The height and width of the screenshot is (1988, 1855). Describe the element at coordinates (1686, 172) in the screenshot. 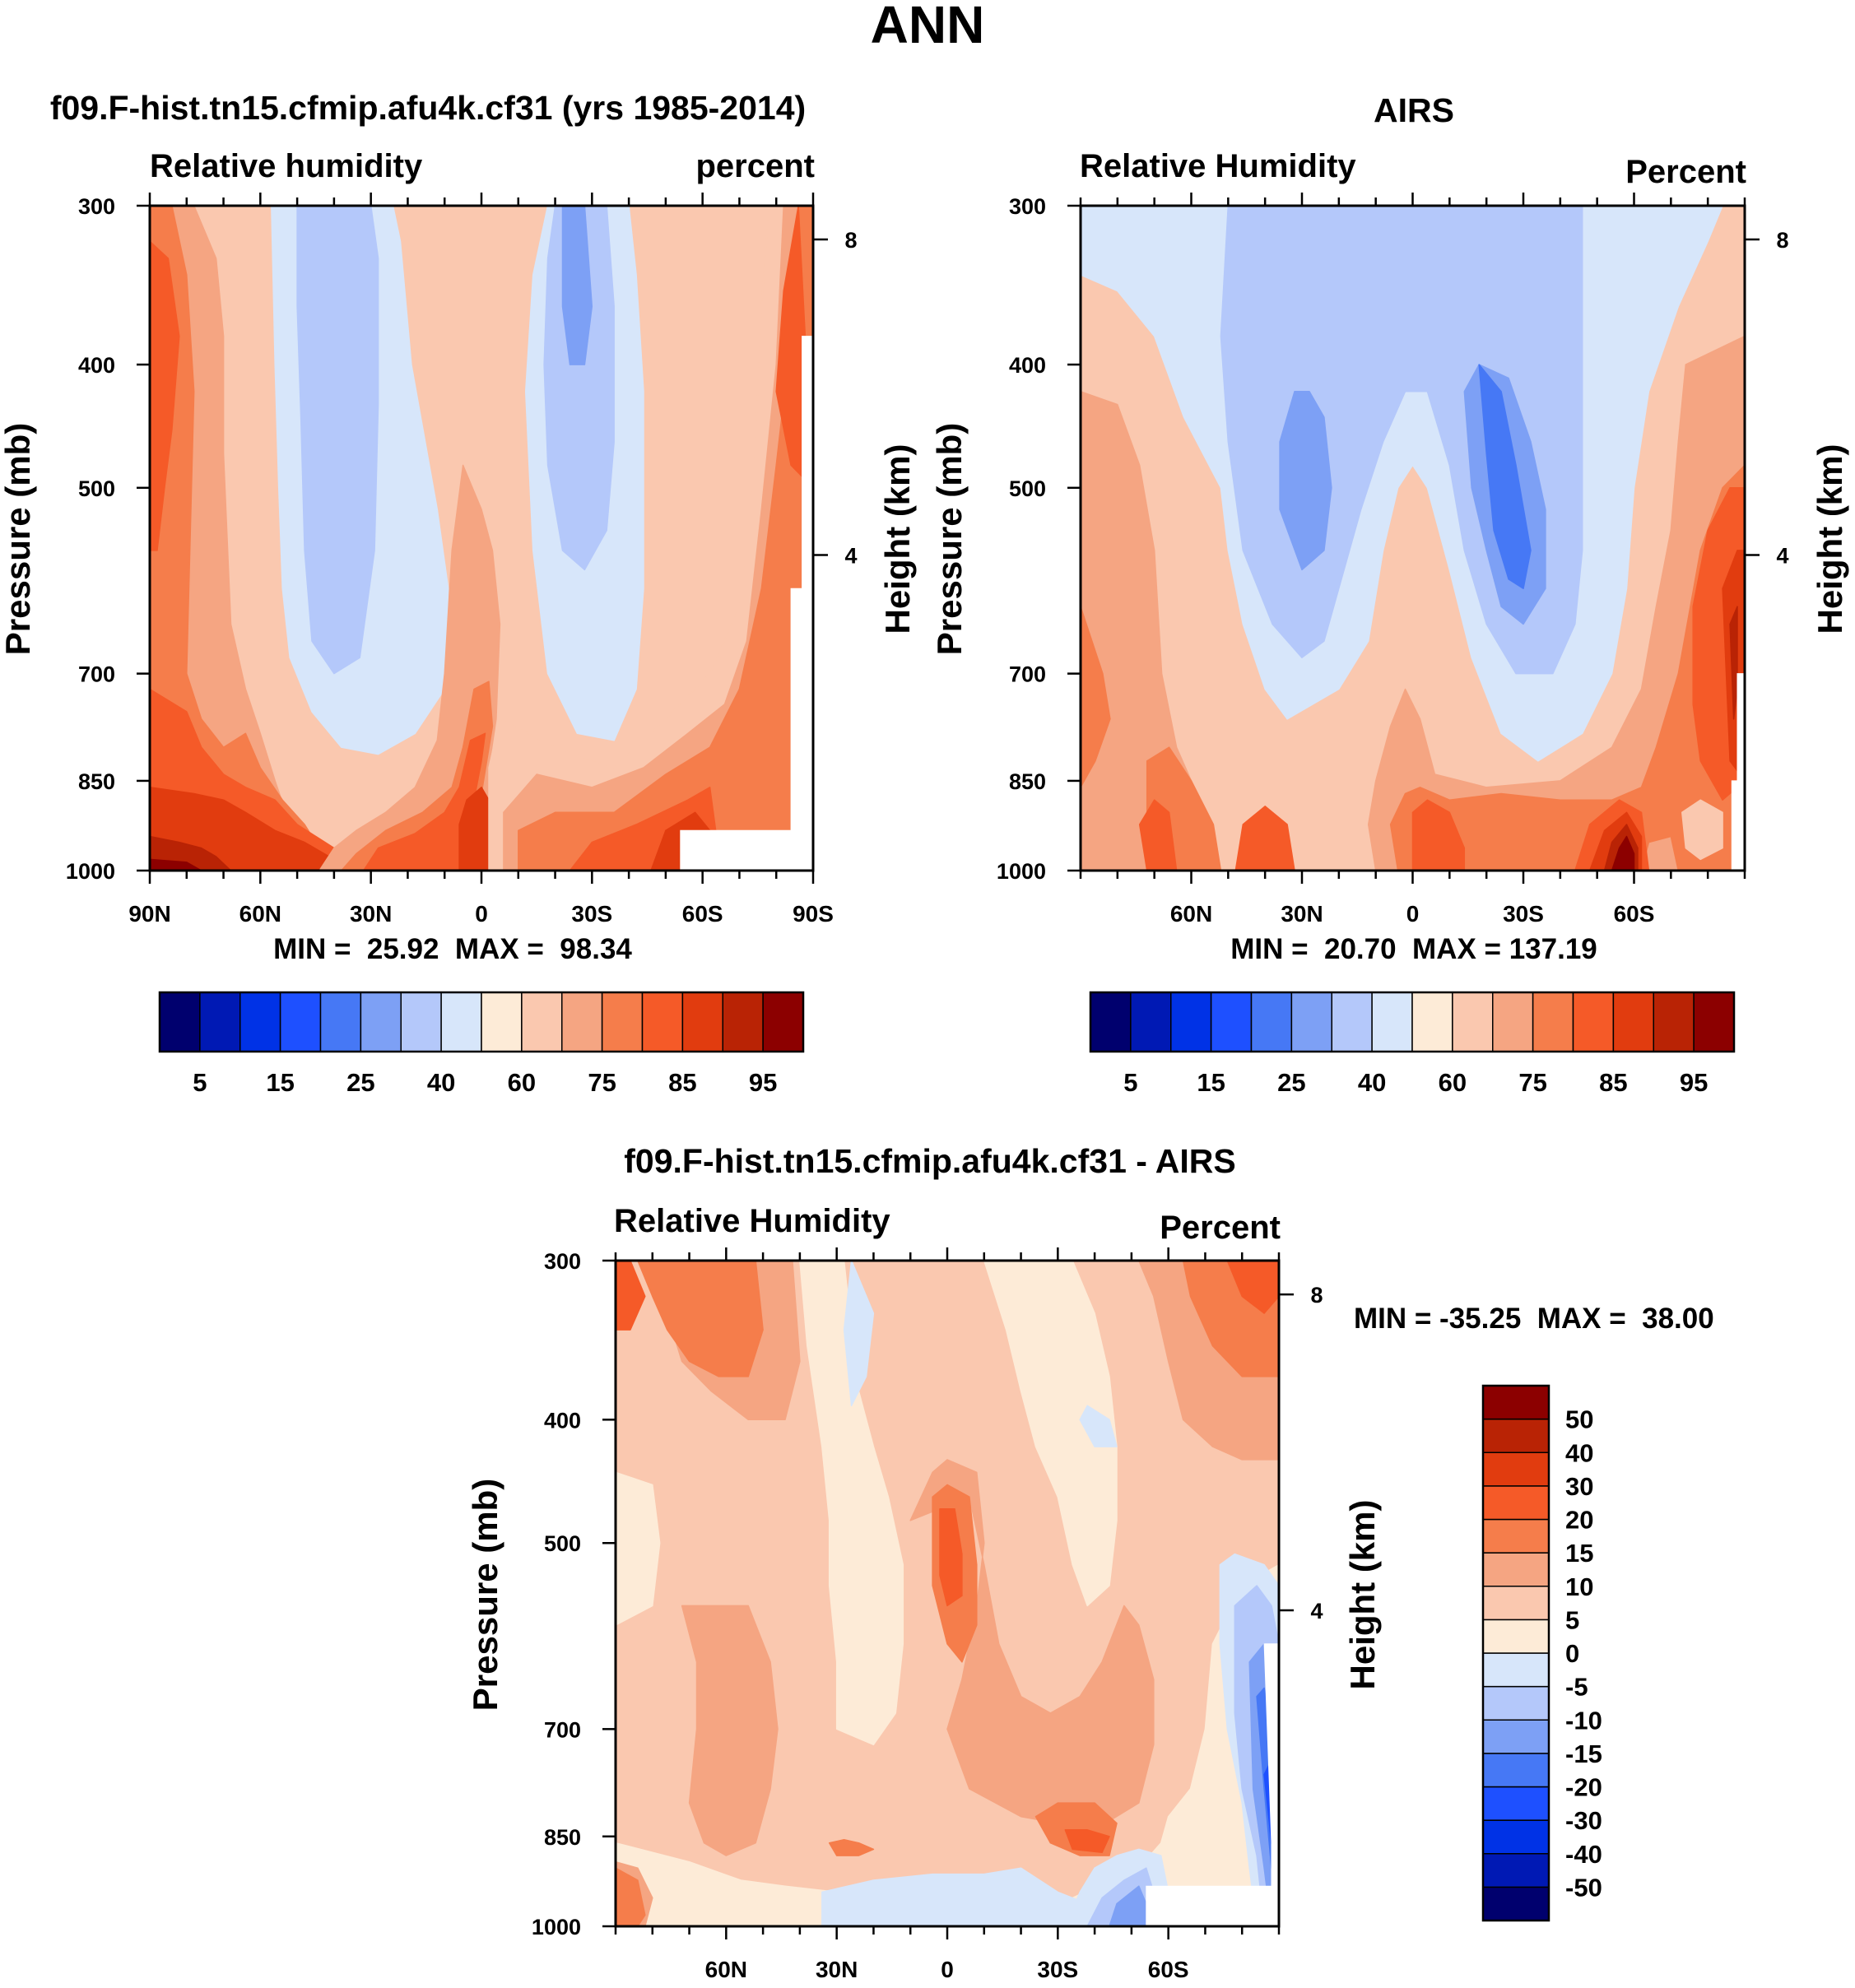

I see `obs-right-label: Percent` at that location.